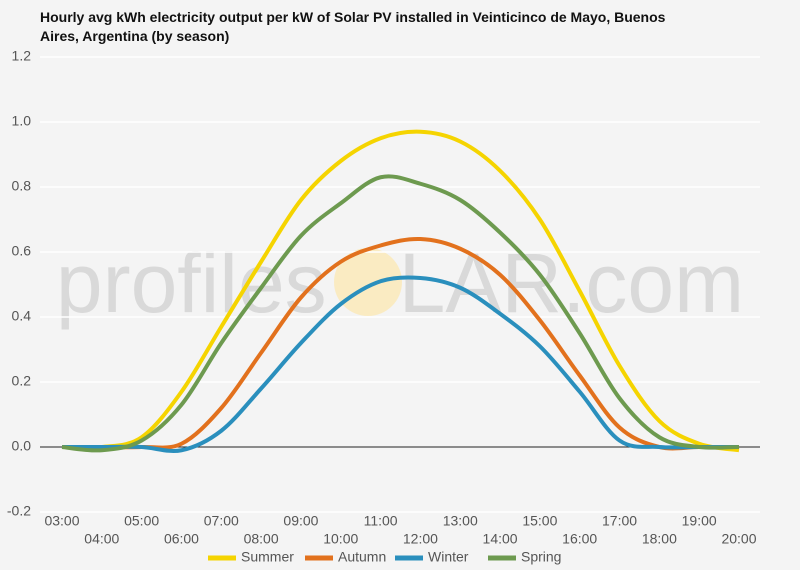  I want to click on legend-label: Summer, so click(267, 557).